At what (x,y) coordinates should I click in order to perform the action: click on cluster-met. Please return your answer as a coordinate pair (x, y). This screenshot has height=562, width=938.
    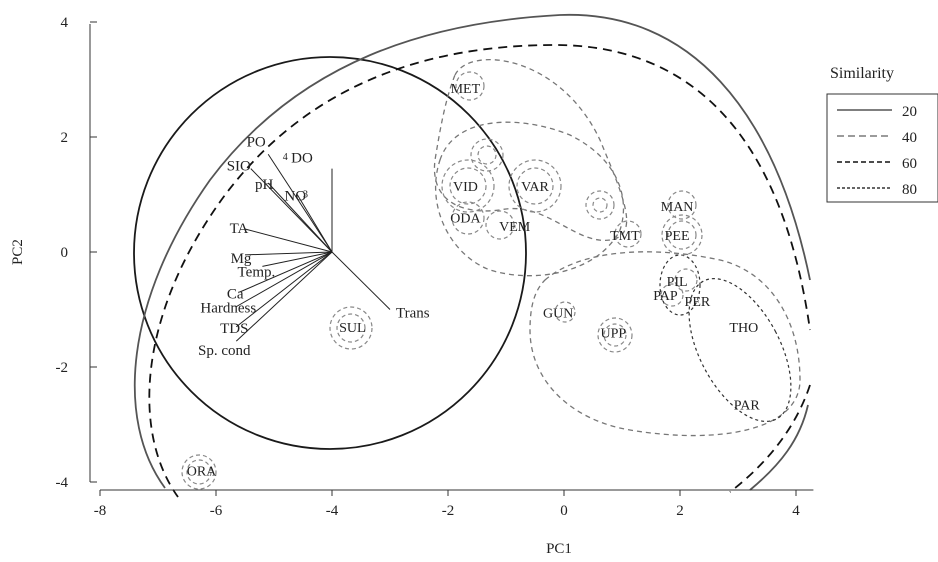
    Looking at the image, I should click on (470, 86).